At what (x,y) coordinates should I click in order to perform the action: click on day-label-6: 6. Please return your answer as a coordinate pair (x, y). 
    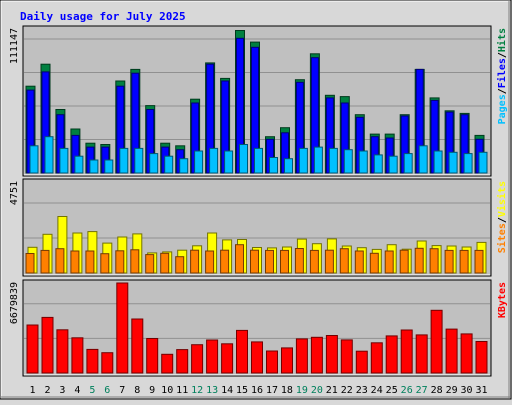
    Looking at the image, I should click on (107, 390).